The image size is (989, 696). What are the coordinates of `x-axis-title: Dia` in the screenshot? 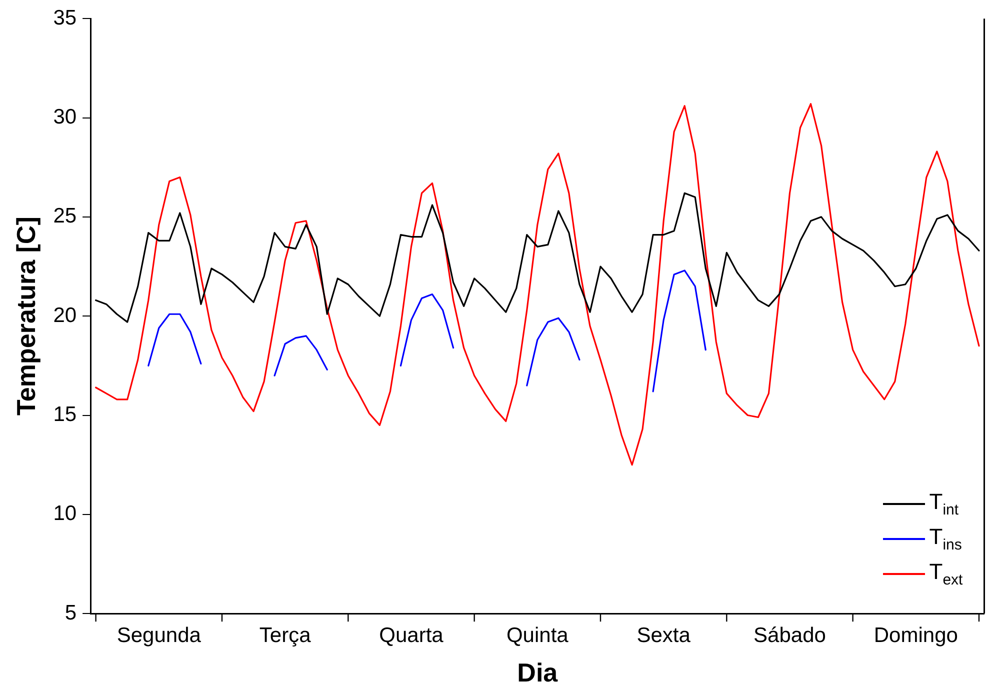 It's located at (537, 673).